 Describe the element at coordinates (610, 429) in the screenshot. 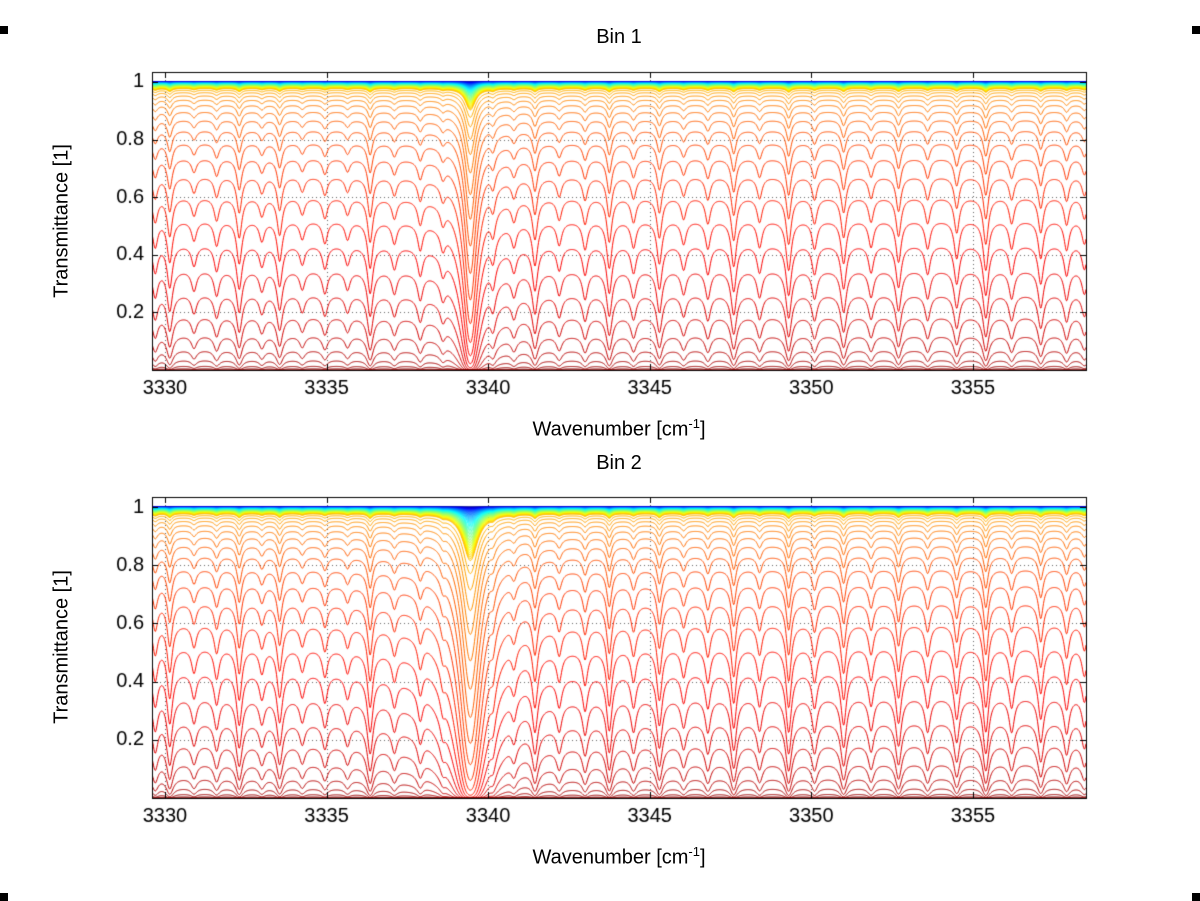

I see `subplot1-xlabel-prefix: Wavenumber [cm` at that location.